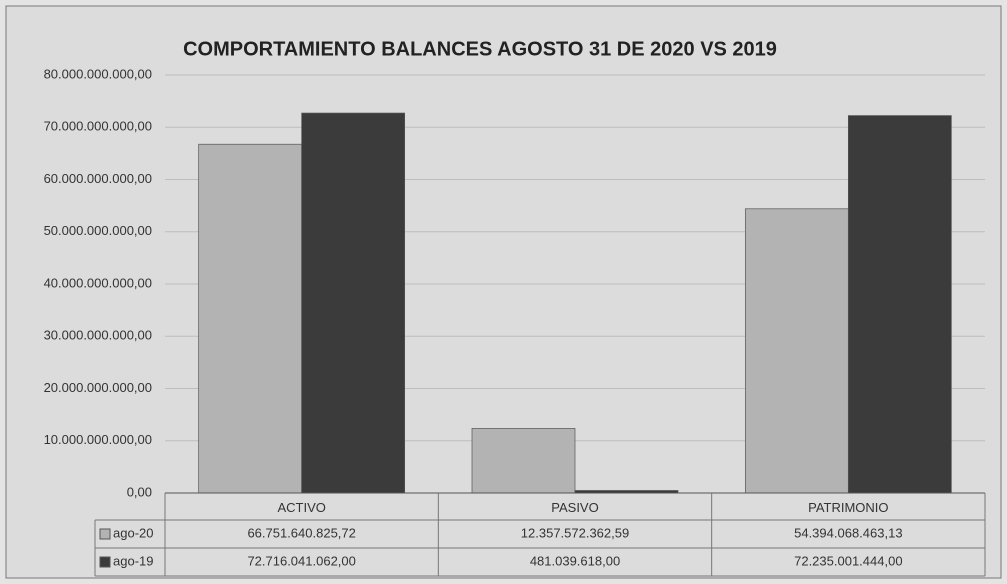 Image resolution: width=1007 pixels, height=584 pixels. I want to click on x-tick-label: PATRIMONIO, so click(848, 507).